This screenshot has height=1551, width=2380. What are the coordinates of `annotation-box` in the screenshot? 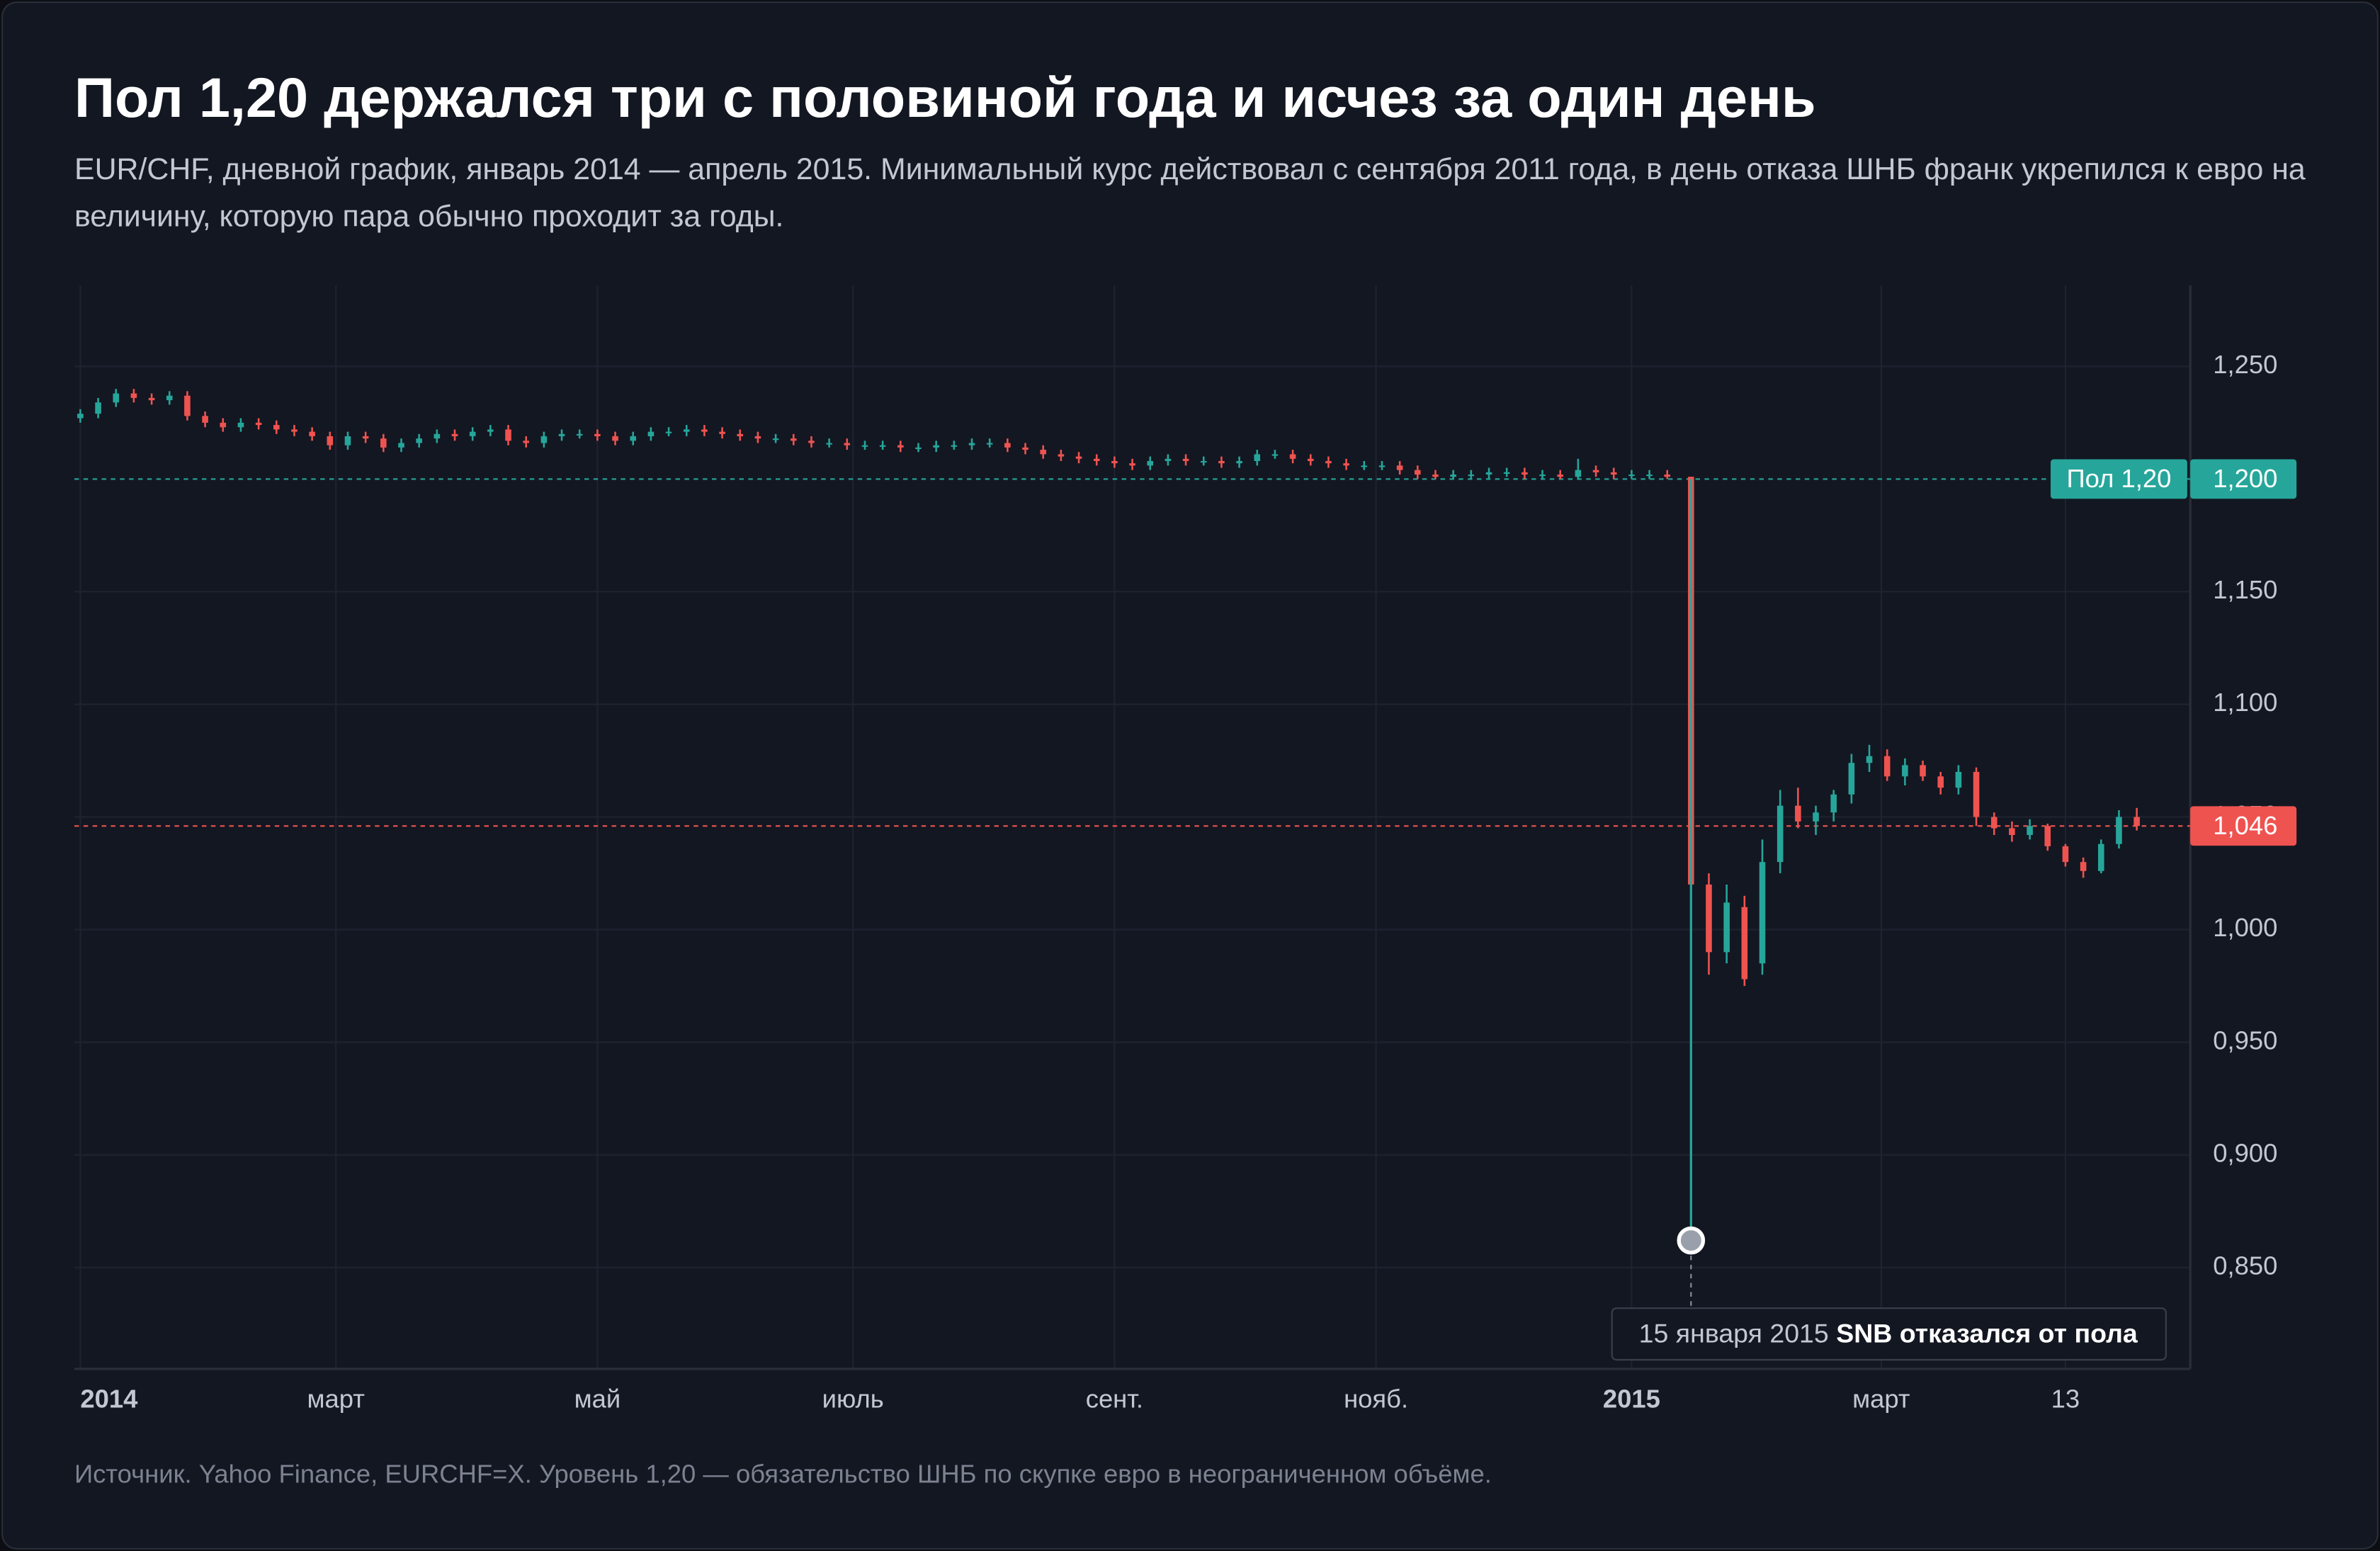 It's located at (1889, 1334).